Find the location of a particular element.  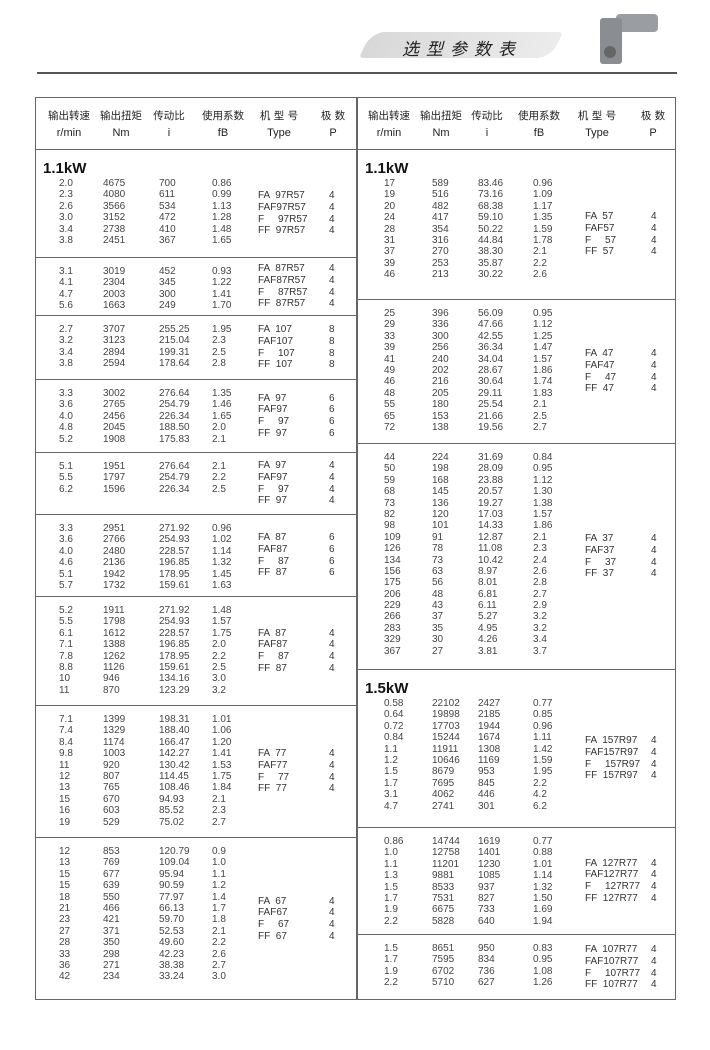

ratio-cell: 188.50 is located at coordinates (174, 428).